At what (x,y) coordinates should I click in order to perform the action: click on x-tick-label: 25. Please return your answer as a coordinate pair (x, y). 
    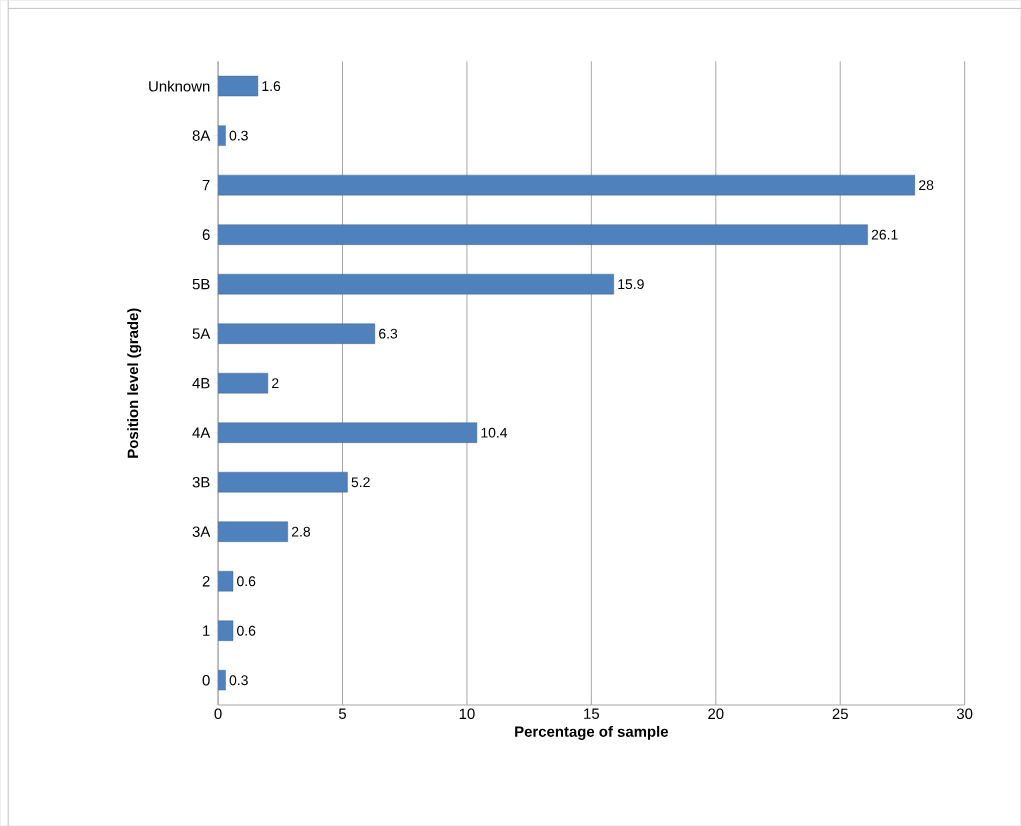
    Looking at the image, I should click on (840, 713).